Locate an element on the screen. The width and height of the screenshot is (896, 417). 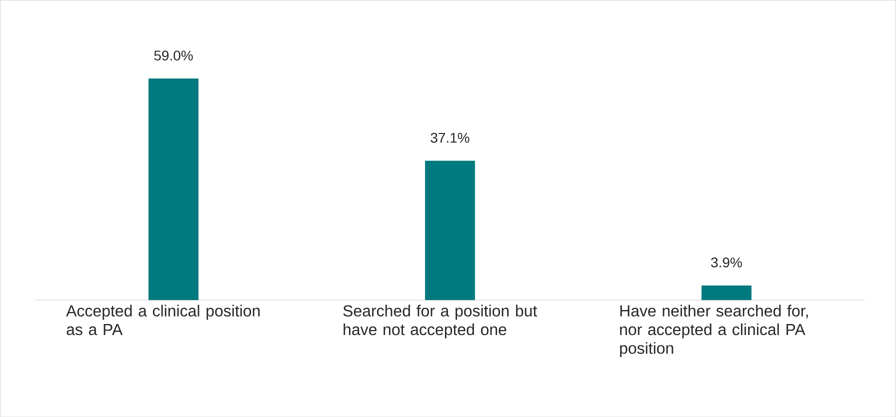
x-tick-label: Have neither searched for, nor accepted a clinical PA position is located at coordinates (714, 330).